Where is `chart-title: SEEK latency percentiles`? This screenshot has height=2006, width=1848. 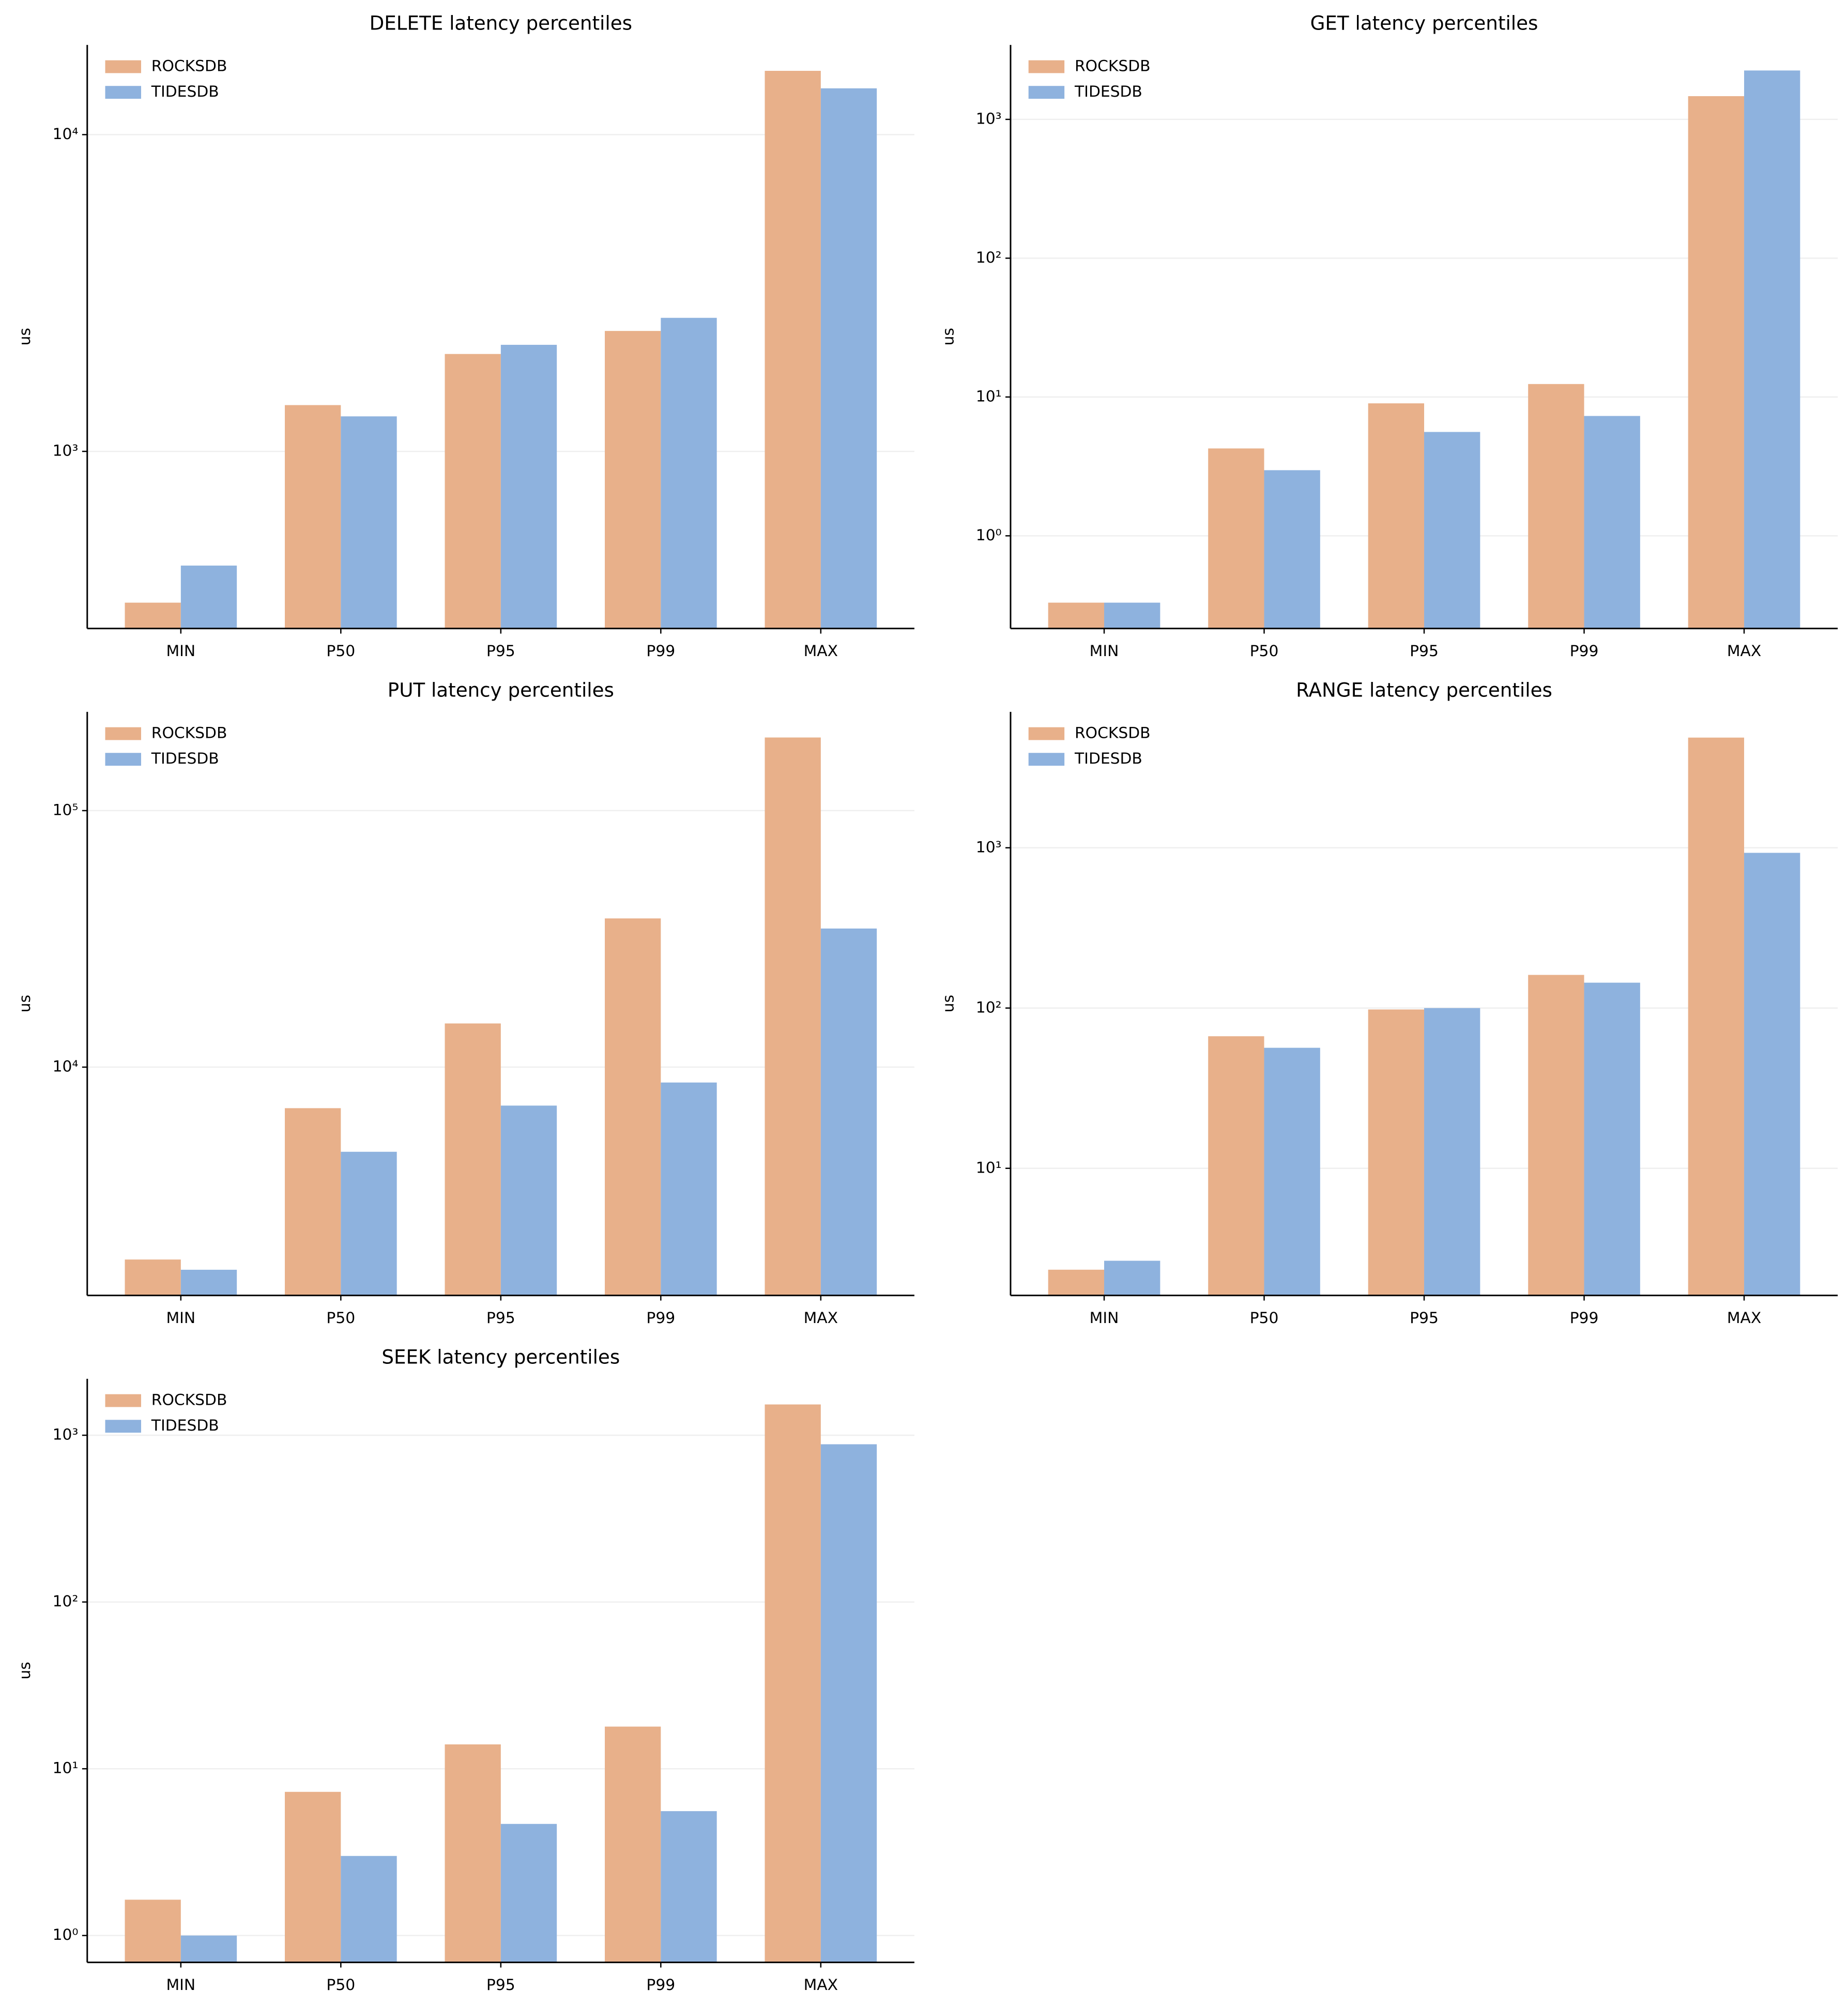 chart-title: SEEK latency percentiles is located at coordinates (500, 1358).